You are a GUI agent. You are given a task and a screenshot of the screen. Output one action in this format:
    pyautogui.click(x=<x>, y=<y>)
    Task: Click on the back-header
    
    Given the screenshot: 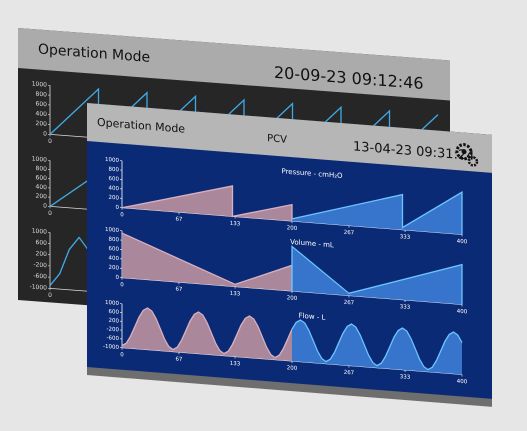 What is the action you would take?
    pyautogui.click(x=234, y=64)
    